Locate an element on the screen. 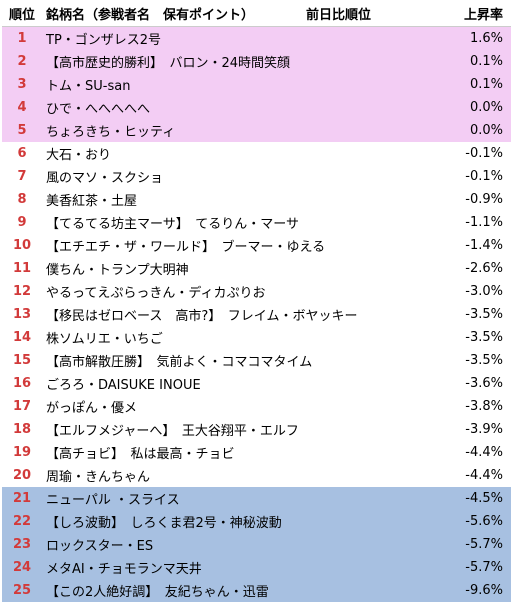  table-row: 16 ごろろ・DAISUKE INOUE -3.6% is located at coordinates (256, 383).